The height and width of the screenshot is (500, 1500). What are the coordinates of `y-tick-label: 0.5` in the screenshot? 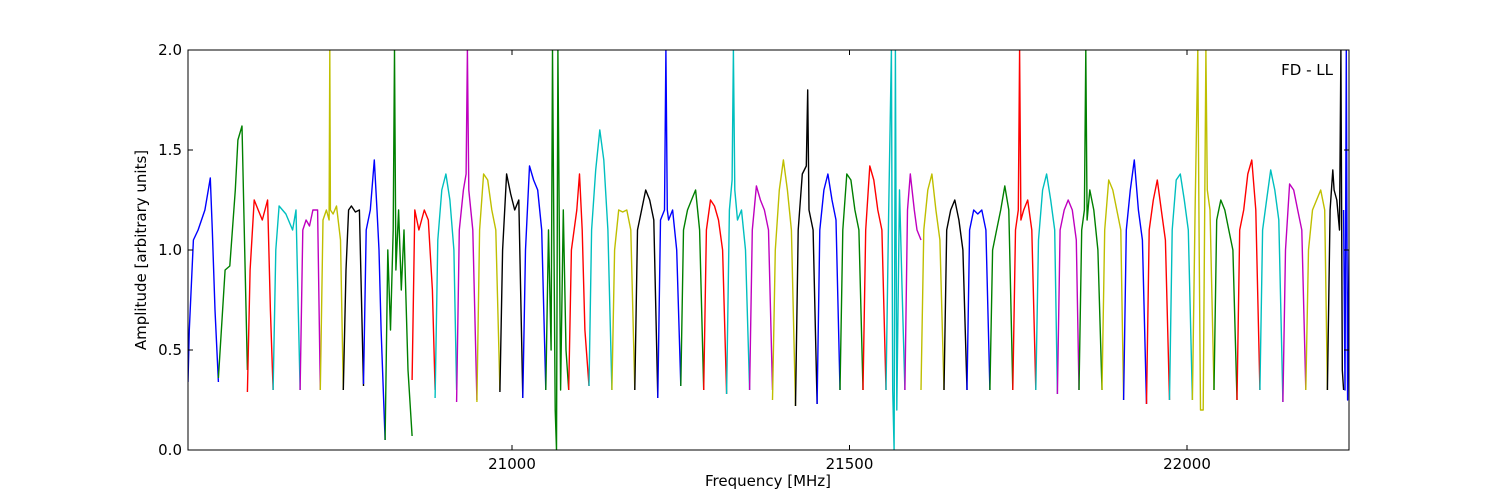 It's located at (170, 350).